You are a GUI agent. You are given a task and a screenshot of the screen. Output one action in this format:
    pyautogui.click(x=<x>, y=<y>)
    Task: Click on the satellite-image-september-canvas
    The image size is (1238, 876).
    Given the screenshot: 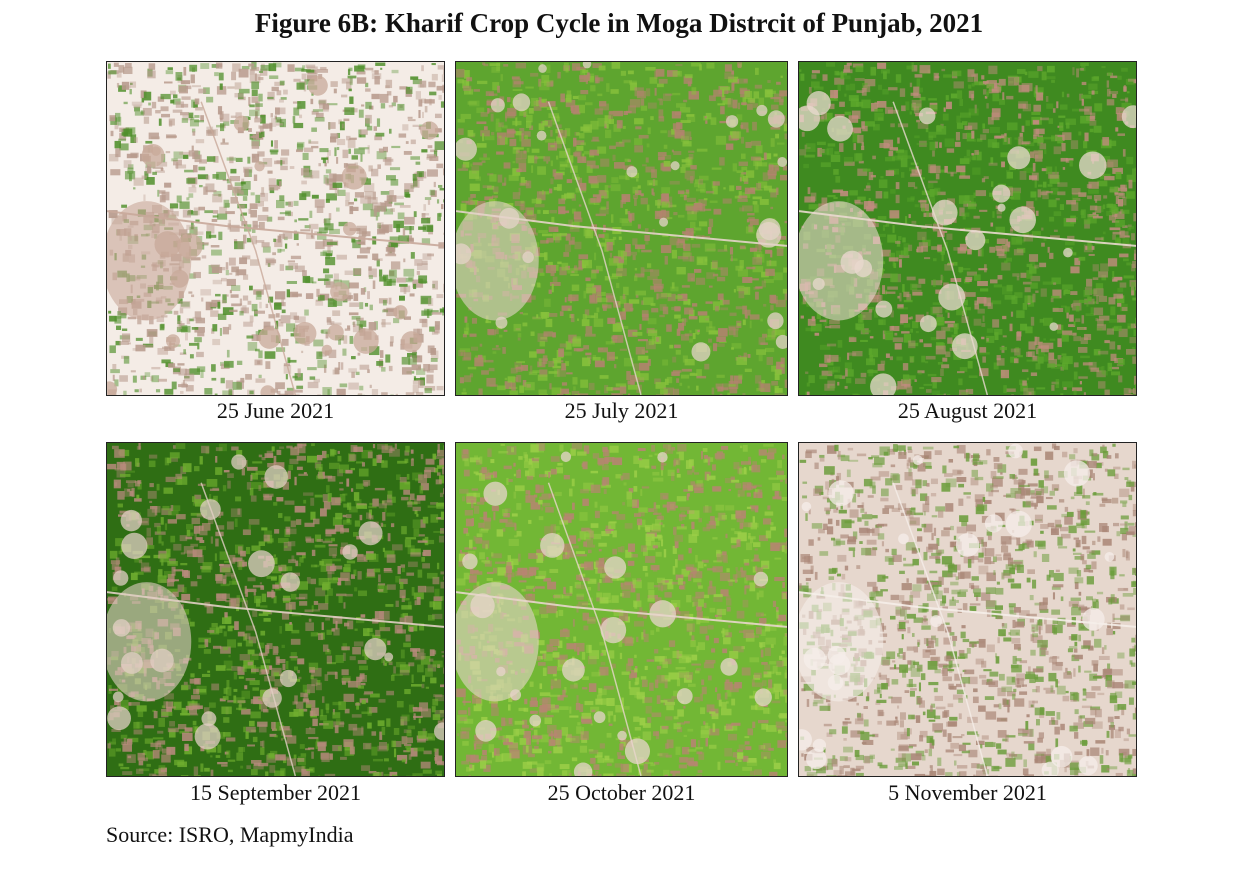 What is the action you would take?
    pyautogui.click(x=275, y=609)
    